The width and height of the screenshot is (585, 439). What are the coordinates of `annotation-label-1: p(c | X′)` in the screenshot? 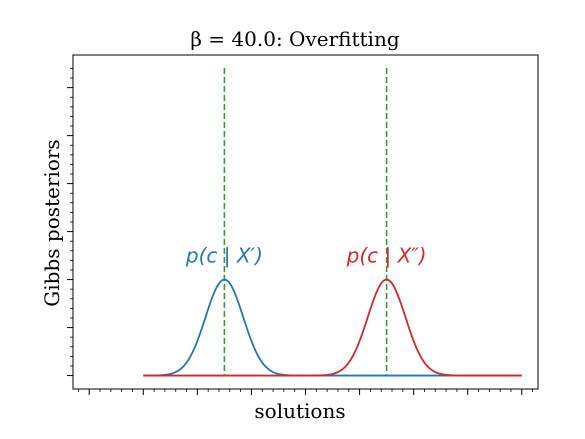 It's located at (224, 255).